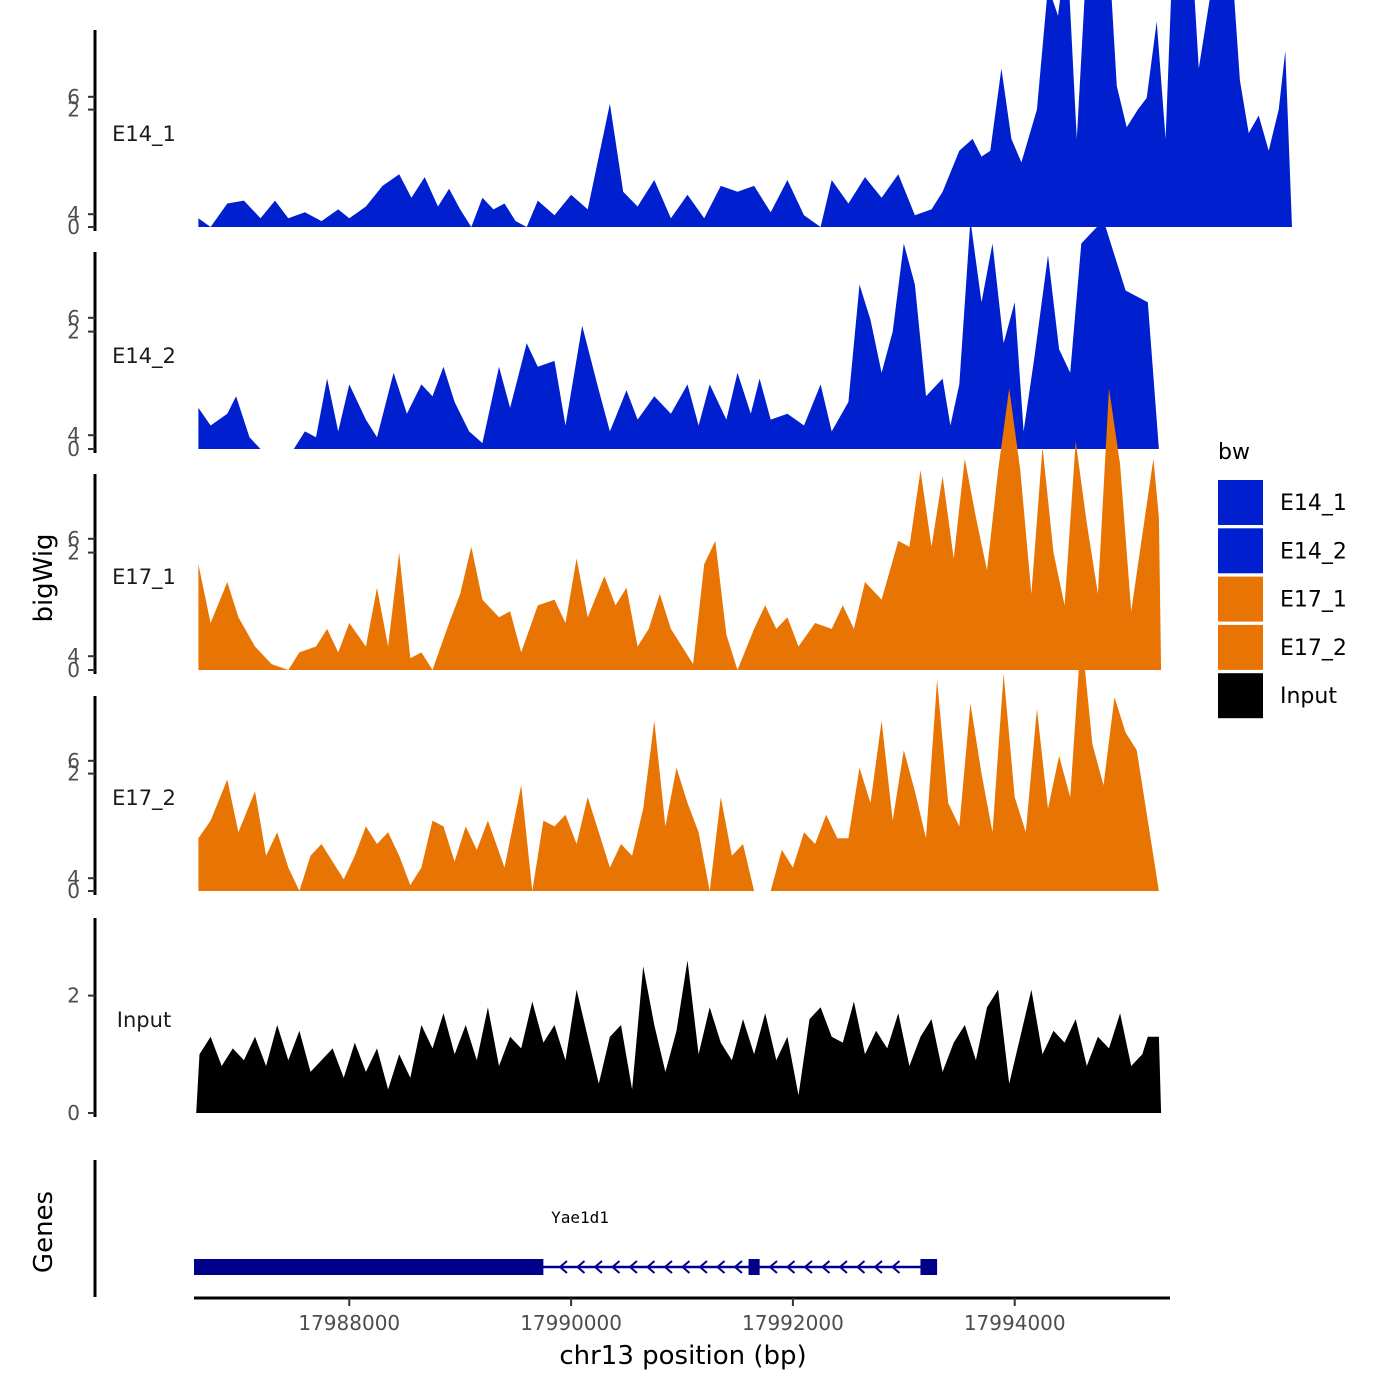 This screenshot has height=1400, width=1400. What do you see at coordinates (1313, 648) in the screenshot?
I see `legend-label: E17_2` at bounding box center [1313, 648].